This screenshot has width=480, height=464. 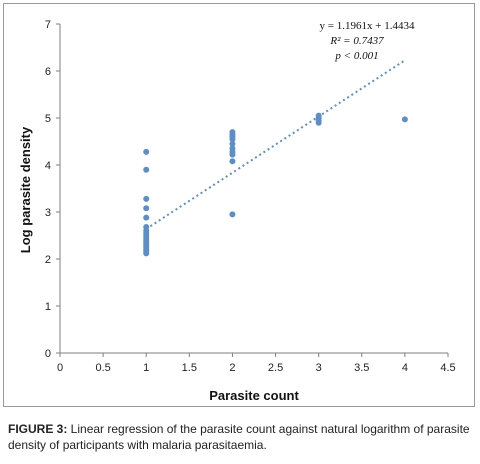 What do you see at coordinates (356, 56) in the screenshot?
I see `p-value-label: p < 0.001` at bounding box center [356, 56].